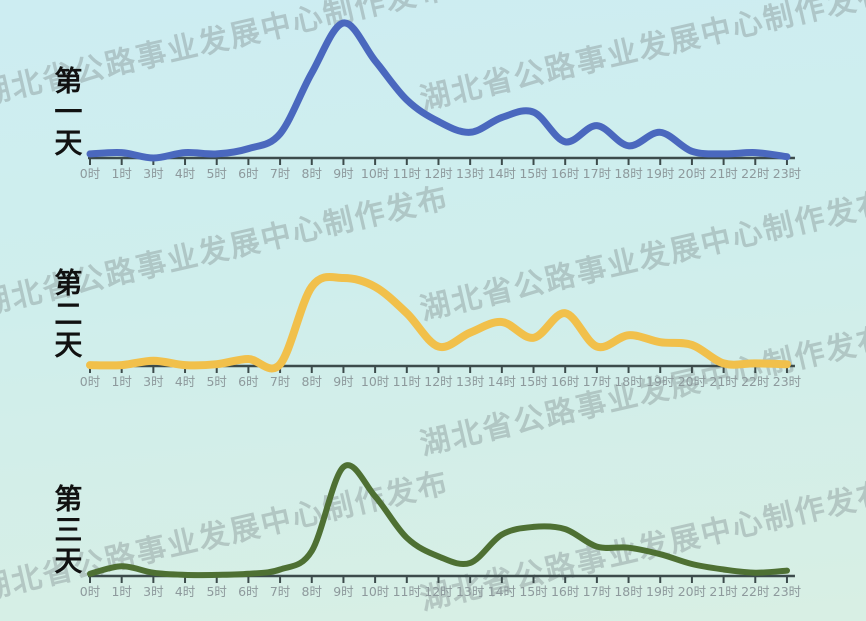 This screenshot has height=621, width=866. Describe the element at coordinates (67, 314) in the screenshot. I see `day-2-label: 第二天` at that location.